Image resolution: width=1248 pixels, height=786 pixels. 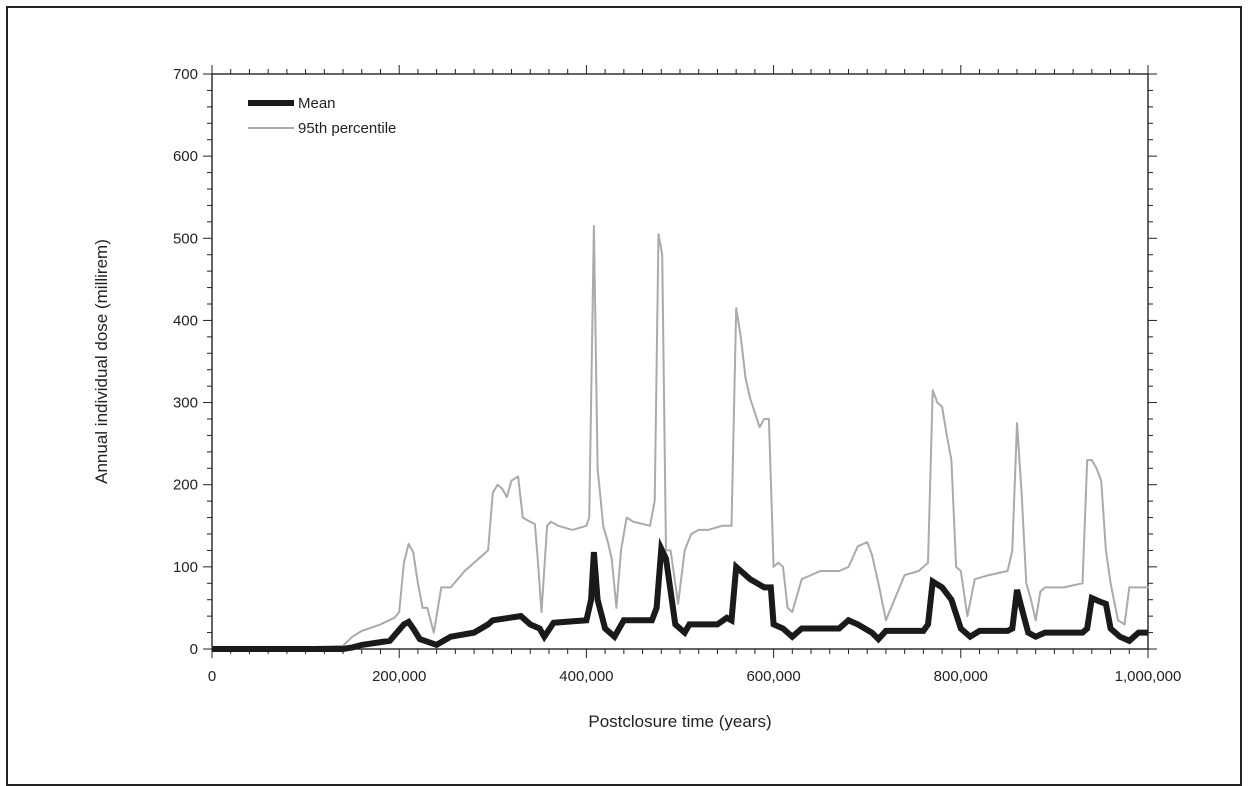 What do you see at coordinates (185, 320) in the screenshot?
I see `y-tick-label: 400` at bounding box center [185, 320].